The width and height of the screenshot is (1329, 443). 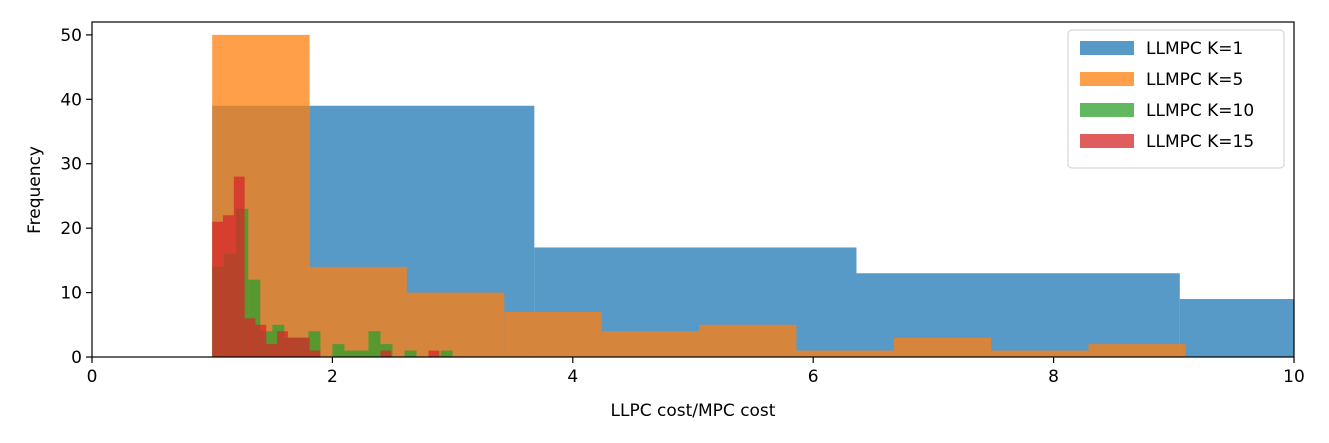 I want to click on y-tick-label-1: 10, so click(x=71, y=294).